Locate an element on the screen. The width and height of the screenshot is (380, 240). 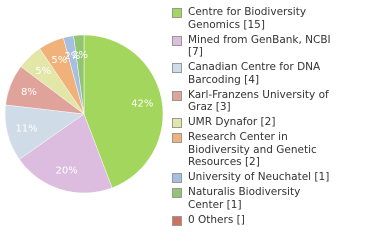
legend-item: University of Neuchatel [1] is located at coordinates (252, 177).